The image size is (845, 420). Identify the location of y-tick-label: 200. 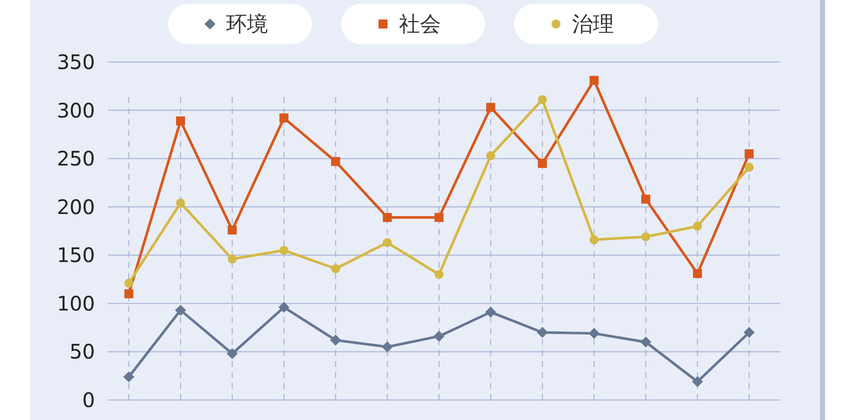
(75, 206).